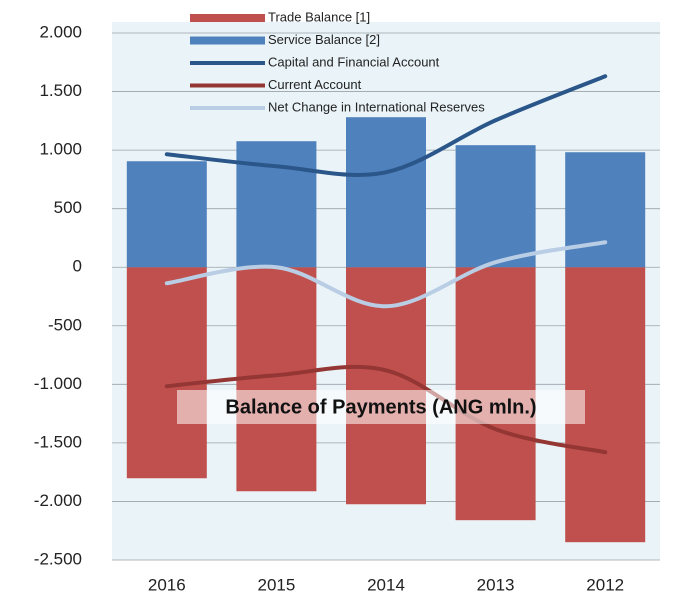  What do you see at coordinates (319, 16) in the screenshot?
I see `legend-label: Trade Balance [1]` at bounding box center [319, 16].